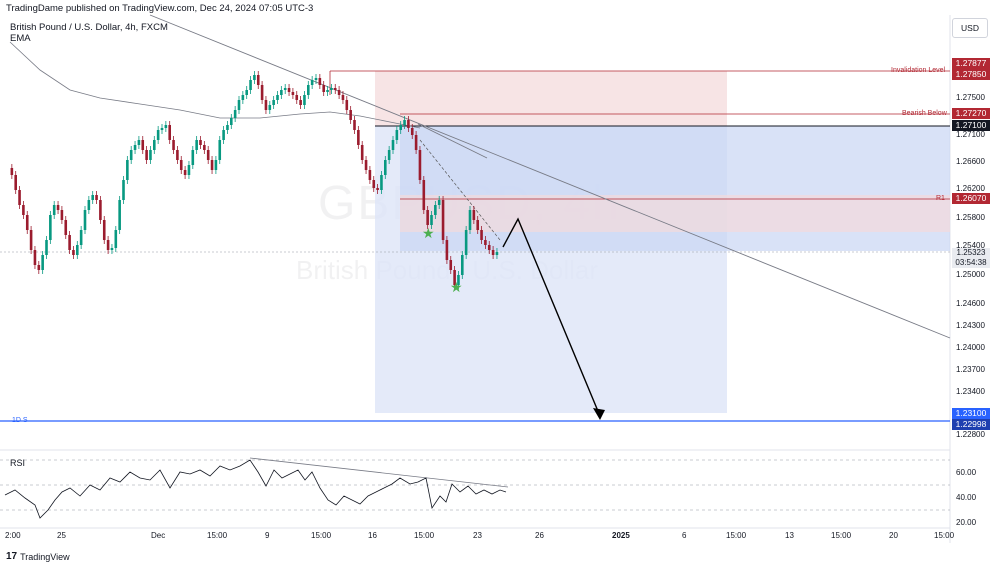 Image resolution: width=1000 pixels, height=567 pixels. Describe the element at coordinates (61, 535) in the screenshot. I see `time-tick: 25` at that location.